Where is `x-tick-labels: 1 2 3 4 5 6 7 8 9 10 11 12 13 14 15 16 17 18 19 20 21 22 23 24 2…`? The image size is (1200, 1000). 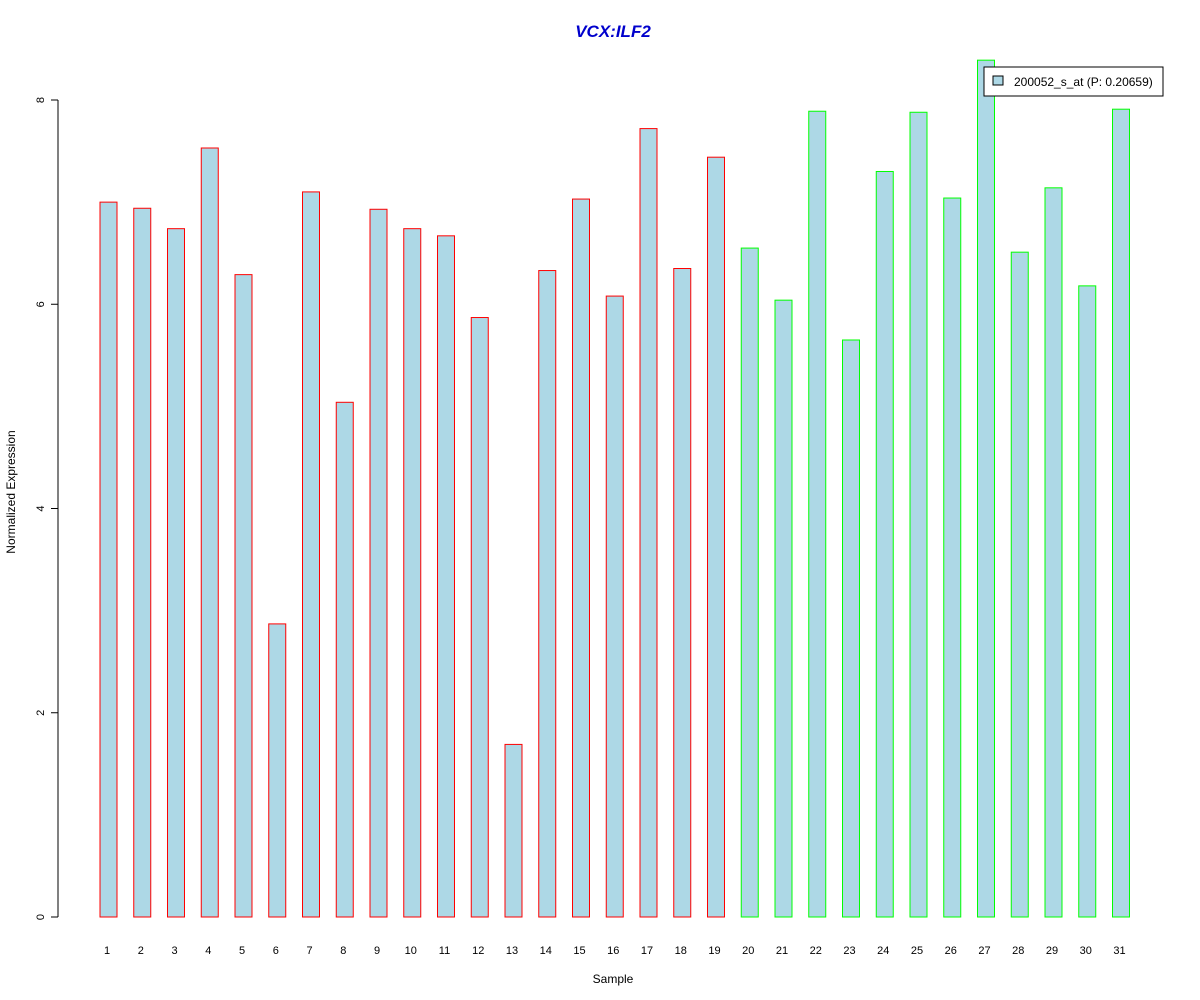 x-tick-labels: 1 2 3 4 5 6 7 8 9 10 11 12 13 14 15 16 17 18 19 20 21 22 23 24 2… is located at coordinates (615, 951).